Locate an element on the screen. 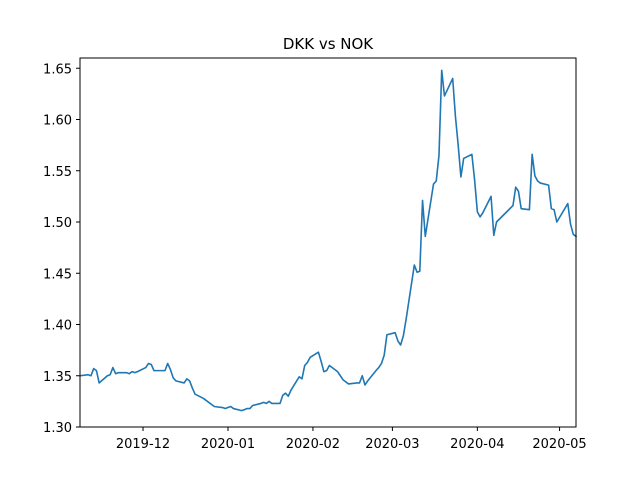 The width and height of the screenshot is (640, 480). y-tick-label: 1.45 is located at coordinates (57, 274).